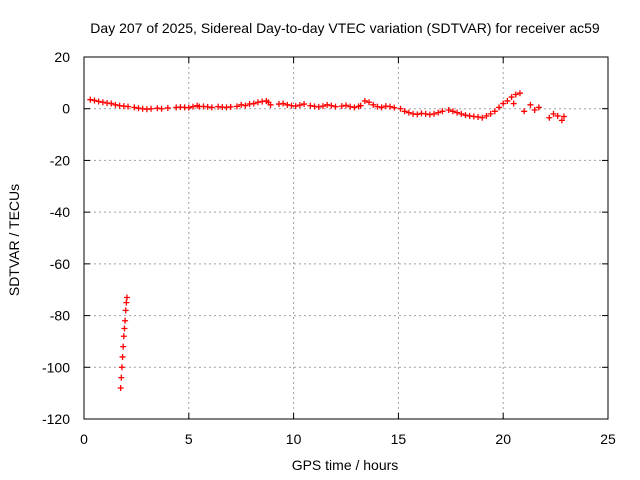 Image resolution: width=640 pixels, height=480 pixels. Describe the element at coordinates (503, 439) in the screenshot. I see `x-tick-label: 20` at that location.